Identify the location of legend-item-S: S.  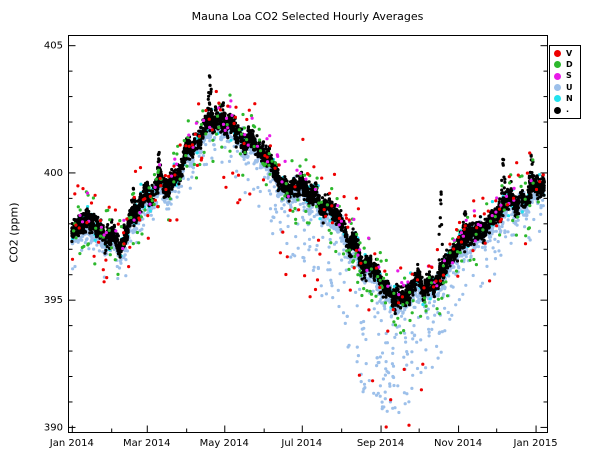
(567, 76).